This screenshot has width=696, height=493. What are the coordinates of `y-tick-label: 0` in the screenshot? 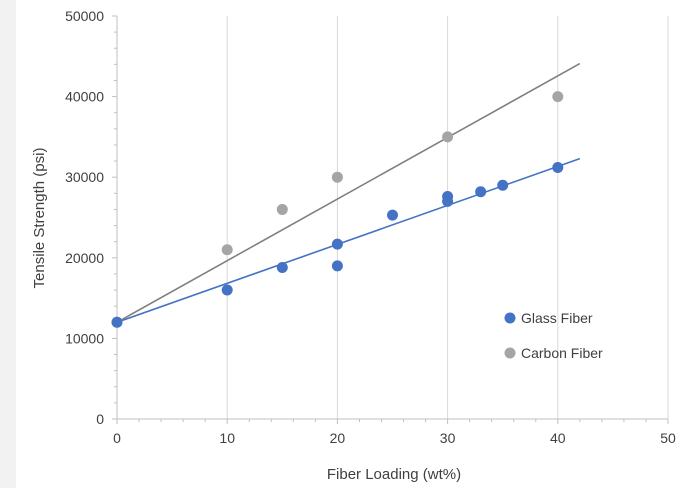 It's located at (100, 419).